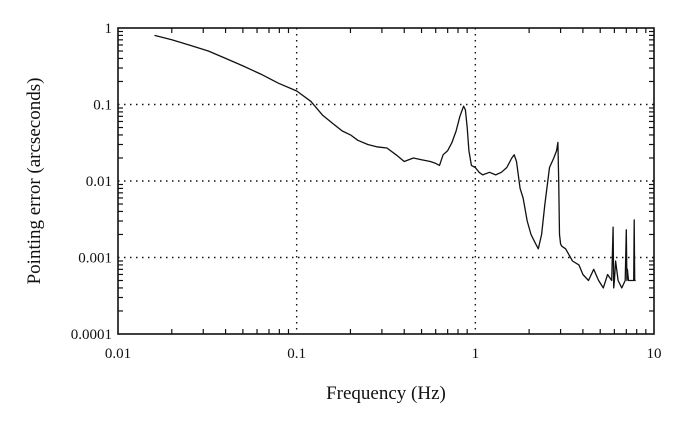 Image resolution: width=681 pixels, height=429 pixels. I want to click on x-tick-label: 10, so click(654, 354).